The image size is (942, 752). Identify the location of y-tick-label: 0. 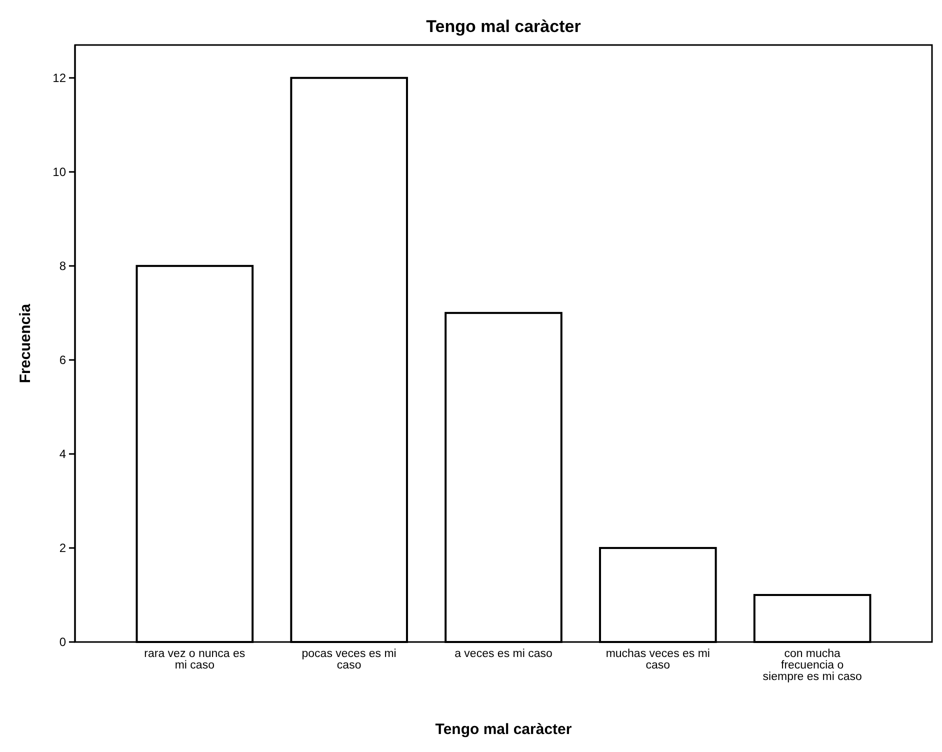
(62, 642).